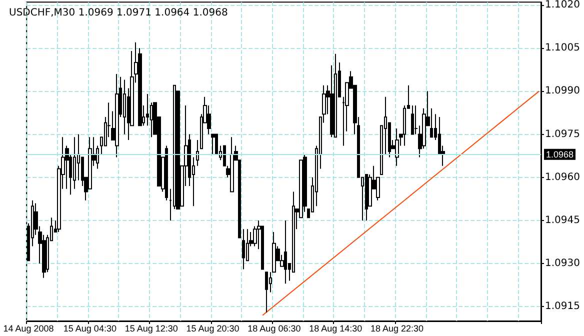  Describe the element at coordinates (562, 134) in the screenshot. I see `y-tick-label: 1.0975` at that location.